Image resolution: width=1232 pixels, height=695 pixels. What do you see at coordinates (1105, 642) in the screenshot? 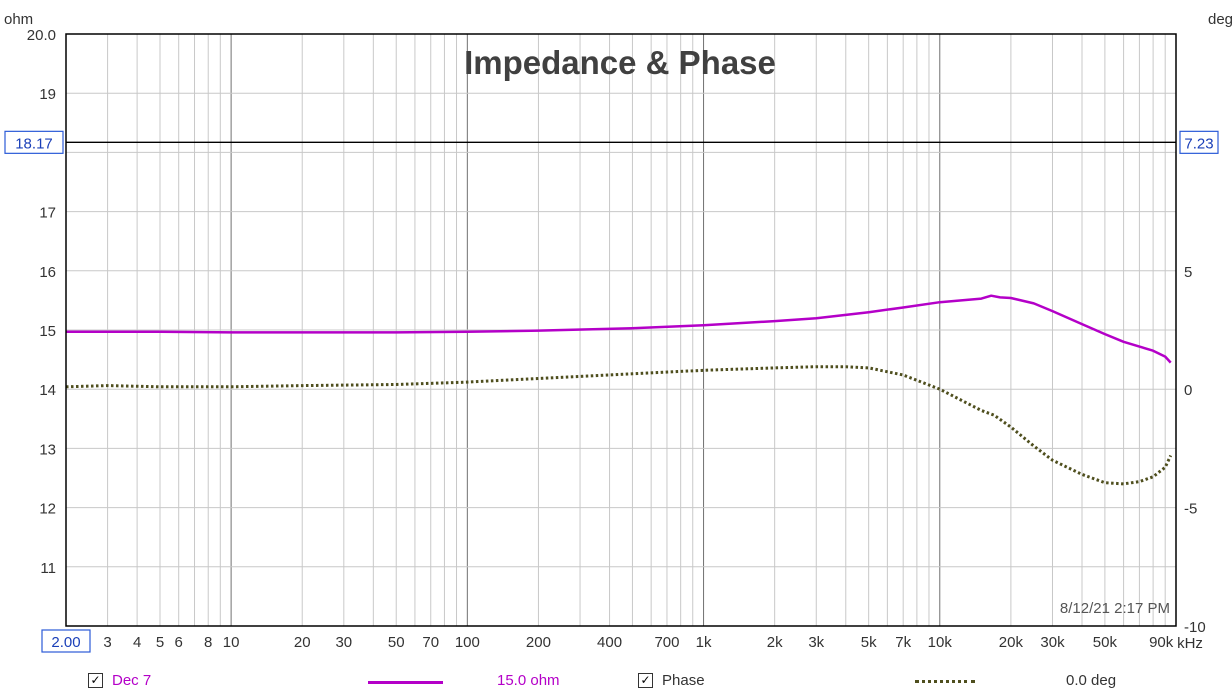
I see `x-tick-label: 50k` at bounding box center [1105, 642].